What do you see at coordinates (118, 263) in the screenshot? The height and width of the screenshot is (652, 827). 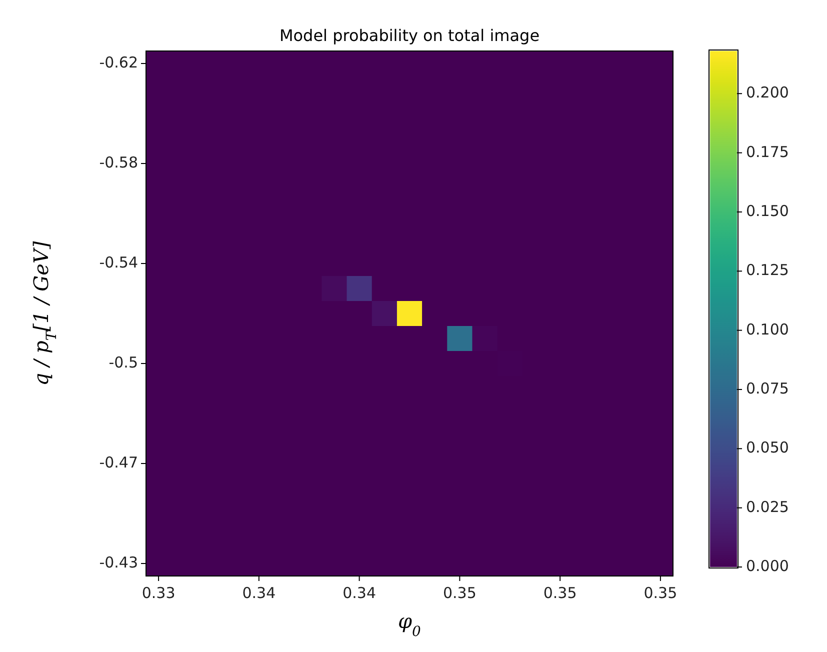 I see `y-tick-label: -0.54` at bounding box center [118, 263].